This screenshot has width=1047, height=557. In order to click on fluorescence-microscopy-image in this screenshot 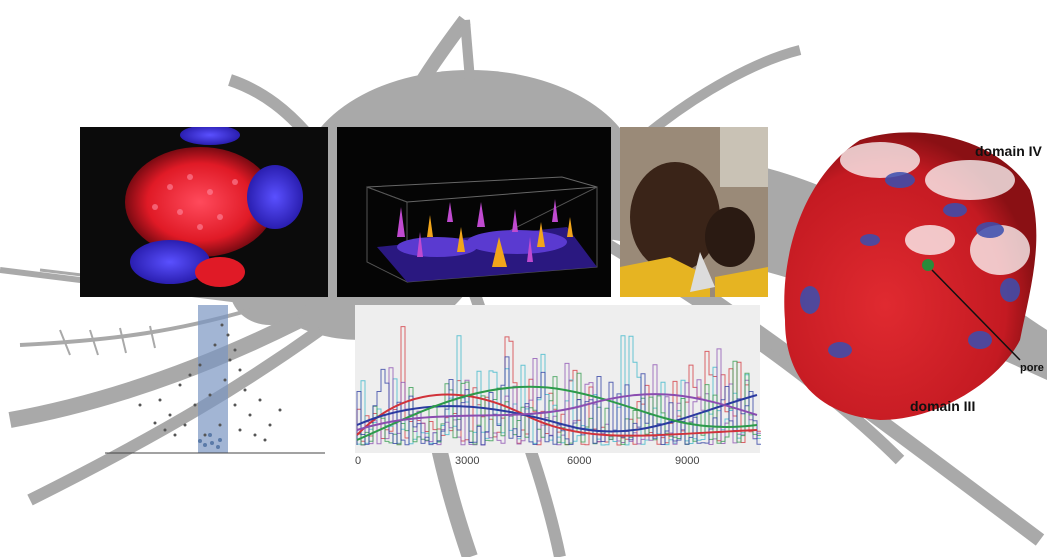, I will do `click(204, 212)`.